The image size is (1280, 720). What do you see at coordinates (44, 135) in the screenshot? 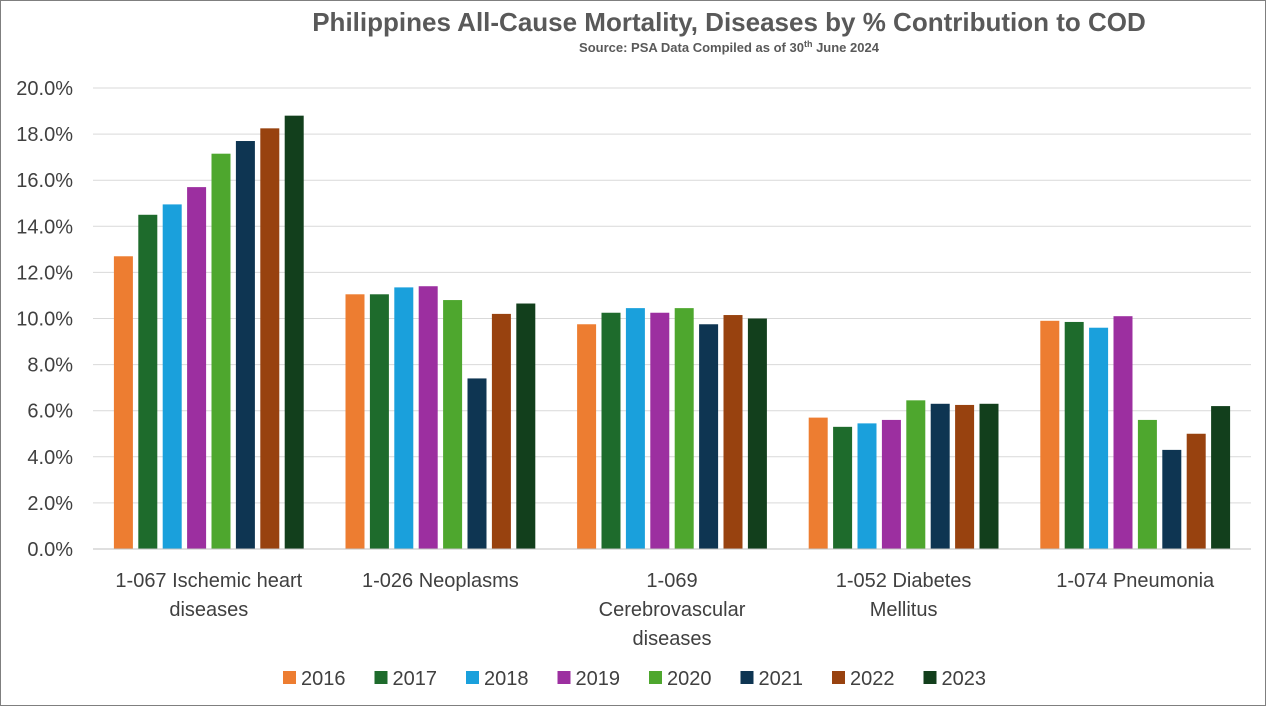
I see `y-tick-label: 18.0%` at bounding box center [44, 135].